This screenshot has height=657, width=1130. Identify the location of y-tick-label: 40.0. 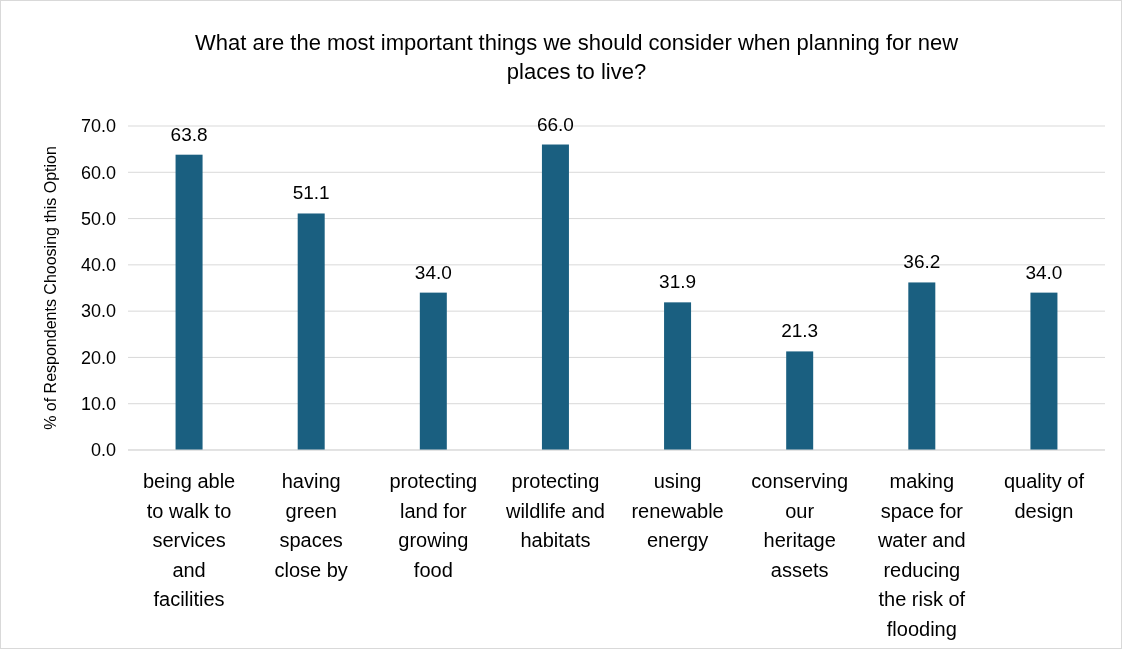
(98, 265).